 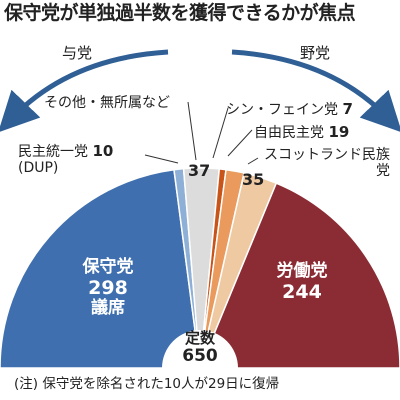 What do you see at coordinates (66, 159) in the screenshot?
I see `dup-label: 民主統一党 10 (DUP)` at bounding box center [66, 159].